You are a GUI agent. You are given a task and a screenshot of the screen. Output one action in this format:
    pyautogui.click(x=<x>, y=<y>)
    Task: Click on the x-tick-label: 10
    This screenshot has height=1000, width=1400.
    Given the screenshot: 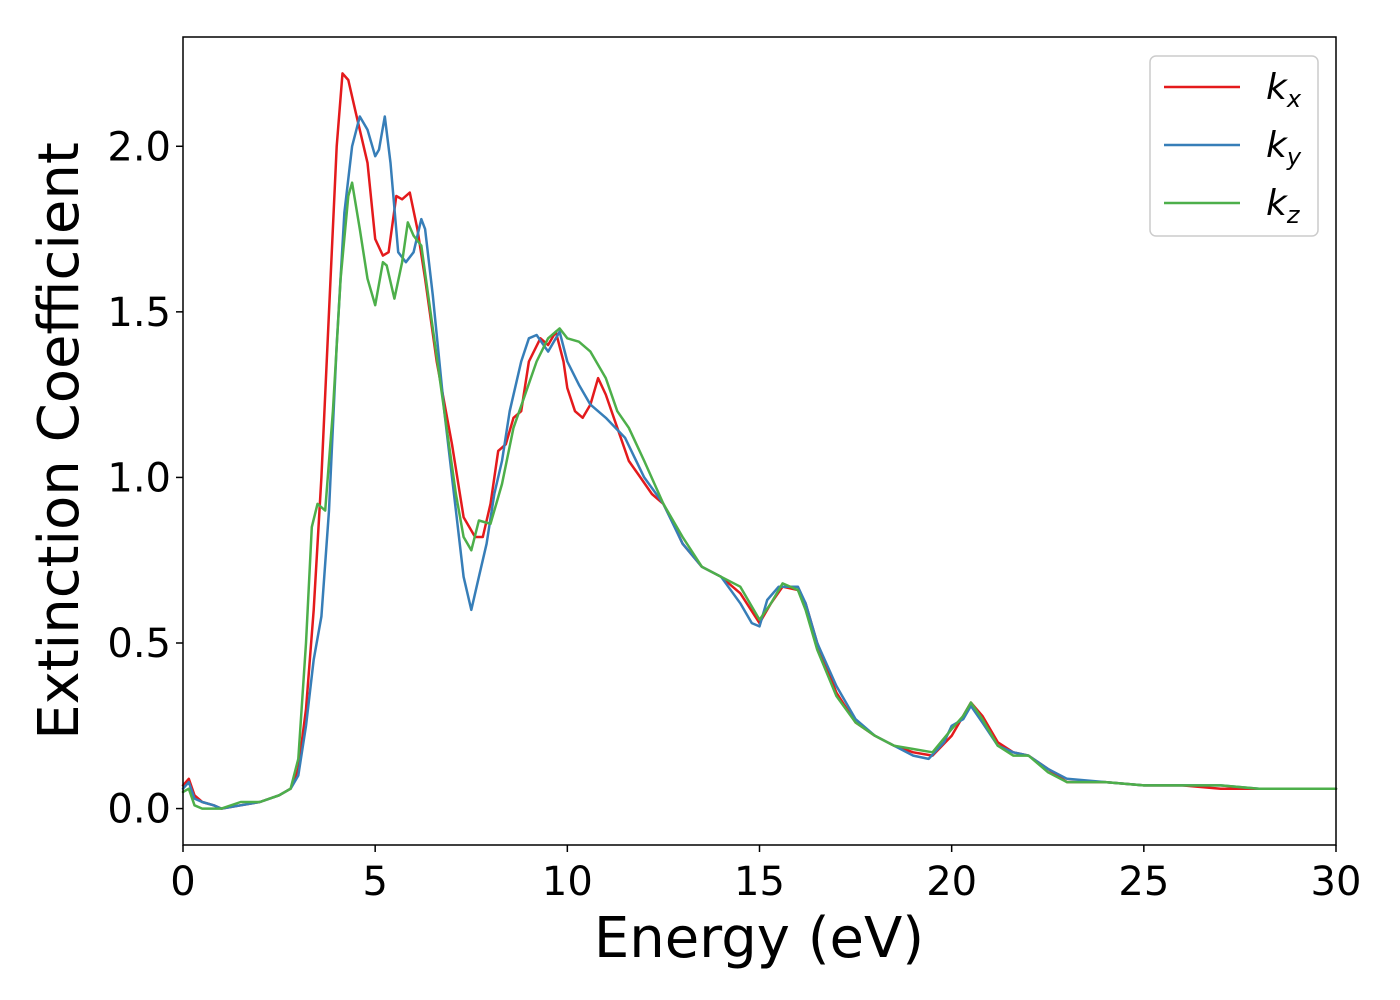 What is the action you would take?
    pyautogui.click(x=567, y=882)
    